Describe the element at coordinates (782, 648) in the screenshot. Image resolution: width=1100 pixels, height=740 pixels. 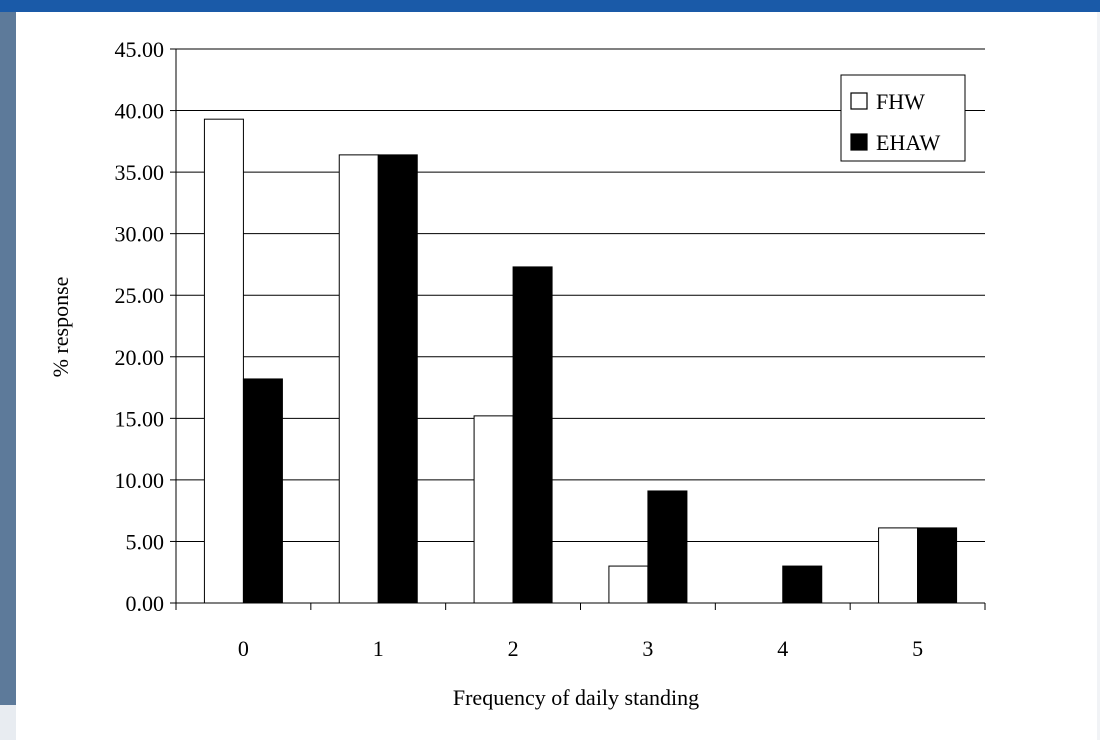
I see `x-category-label: 4` at that location.